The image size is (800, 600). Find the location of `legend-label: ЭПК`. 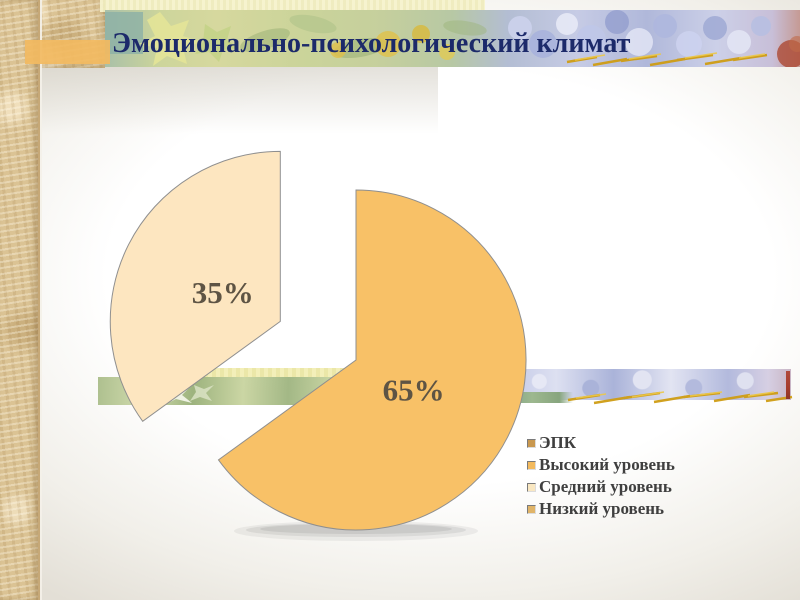

legend-label: ЭПК is located at coordinates (558, 442).